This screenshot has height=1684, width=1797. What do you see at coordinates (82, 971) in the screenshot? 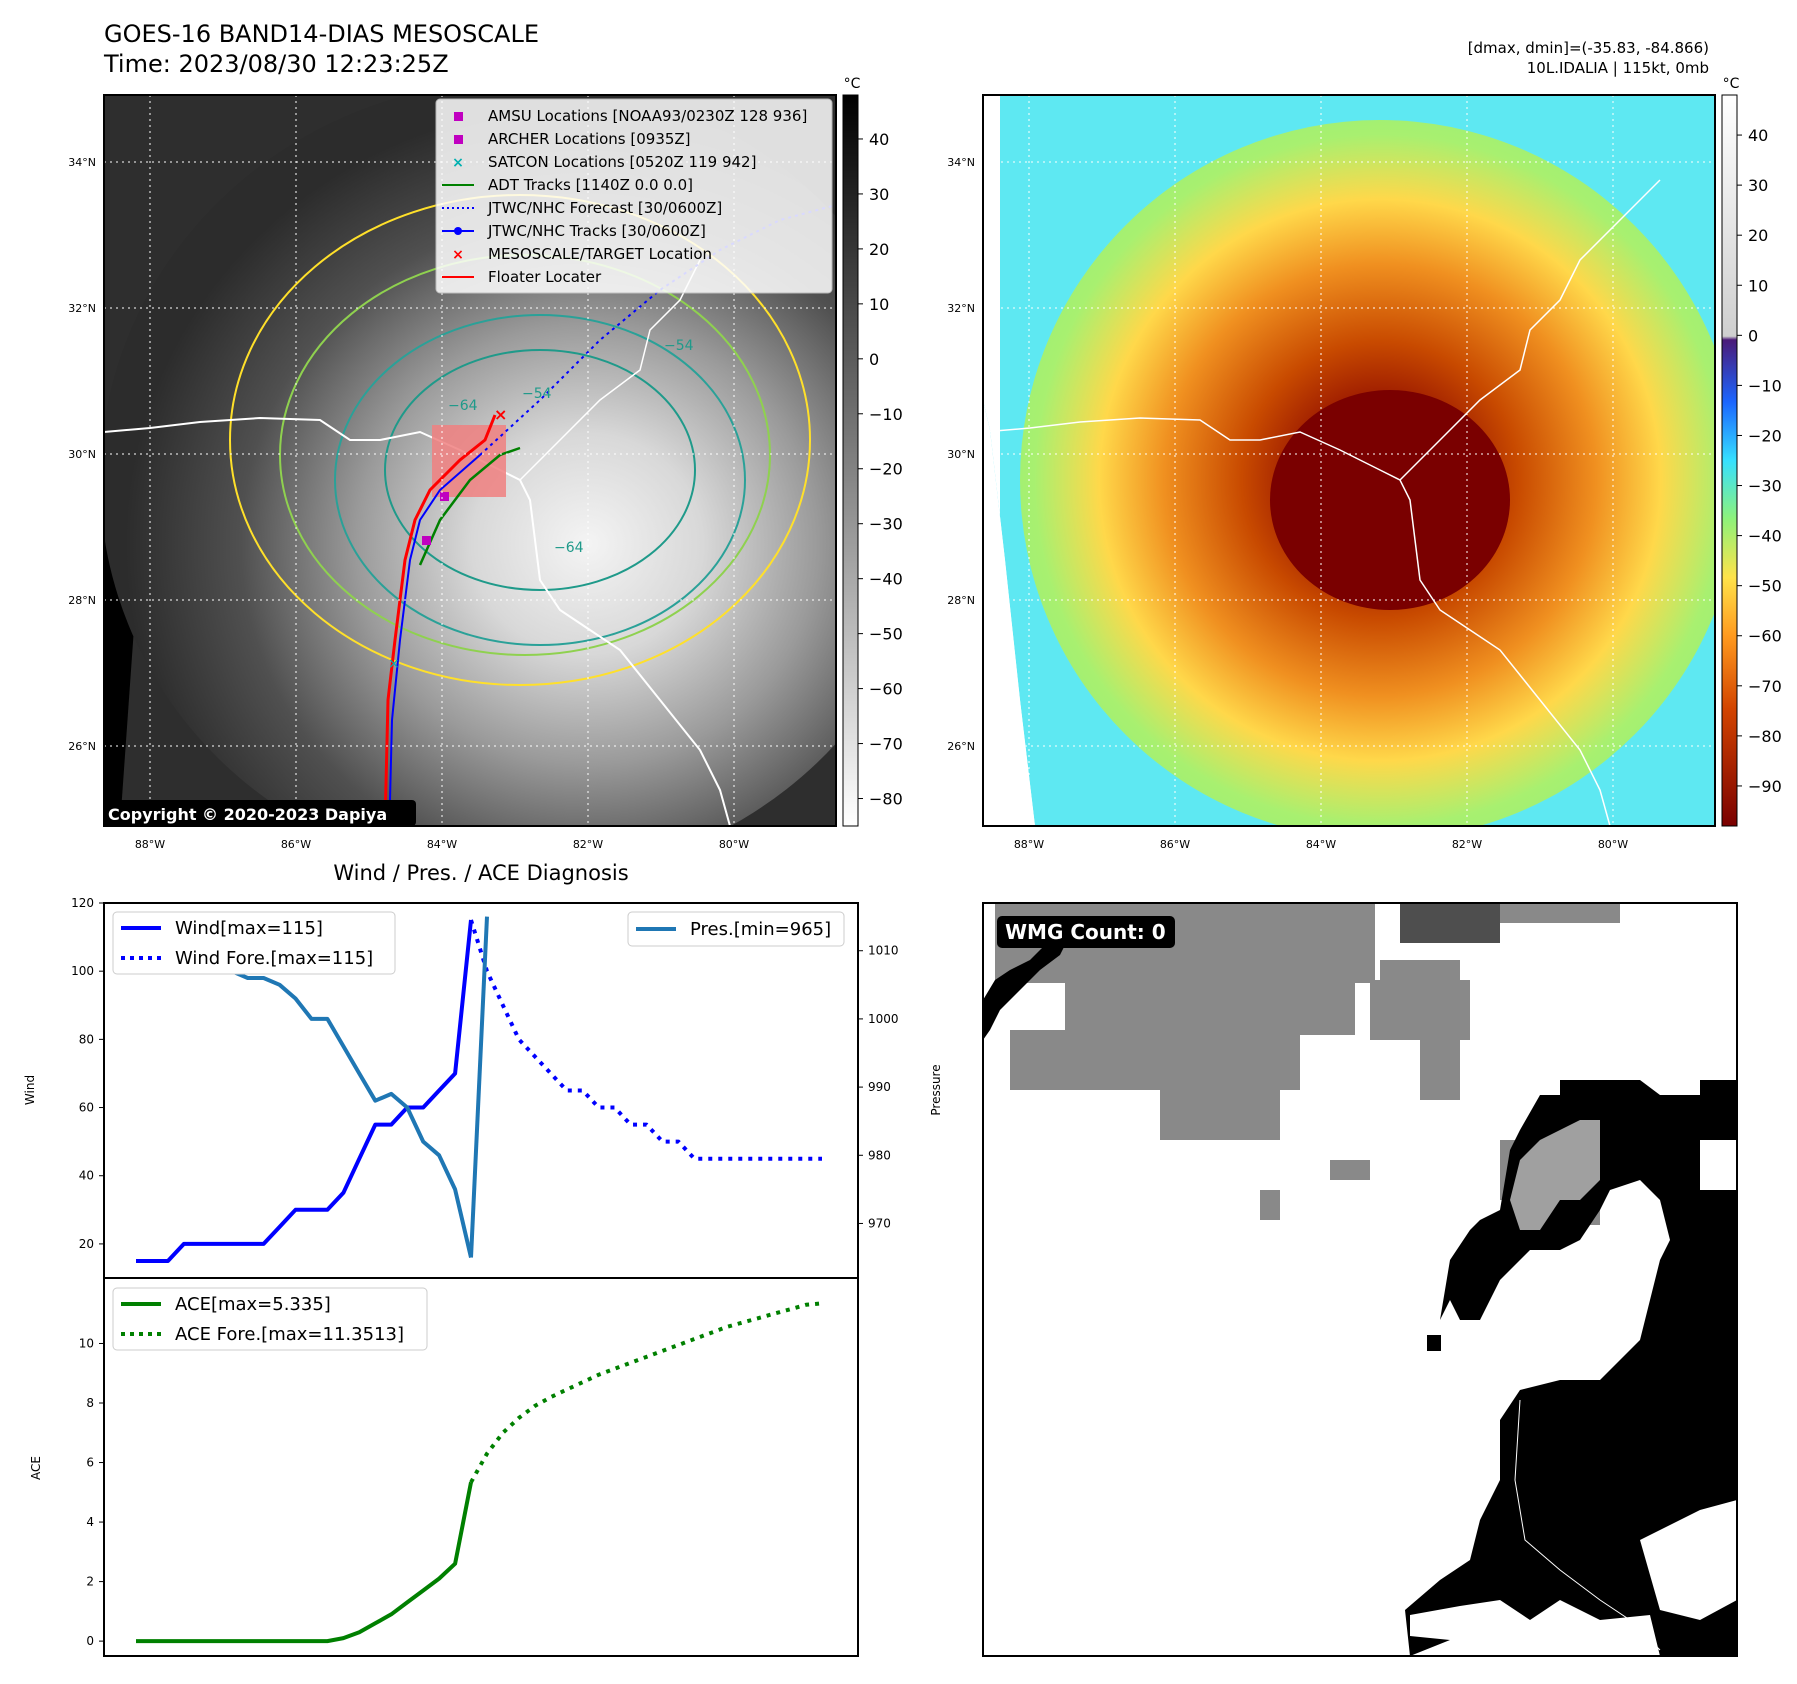
I see `axis-tick-label: 100` at bounding box center [82, 971].